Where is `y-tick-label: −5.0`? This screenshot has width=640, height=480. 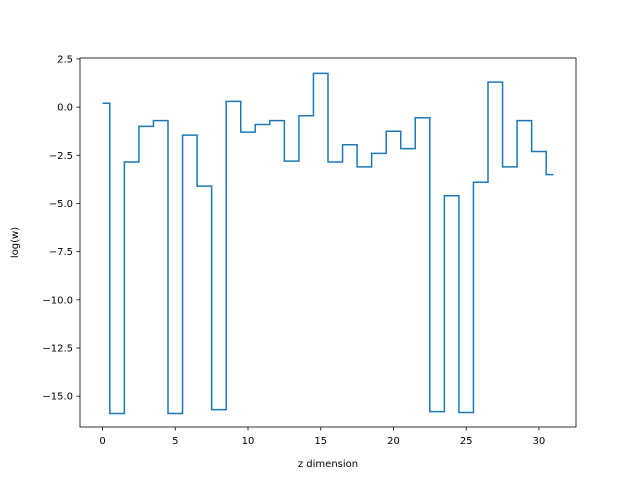
y-tick-label: −5.0 is located at coordinates (61, 204).